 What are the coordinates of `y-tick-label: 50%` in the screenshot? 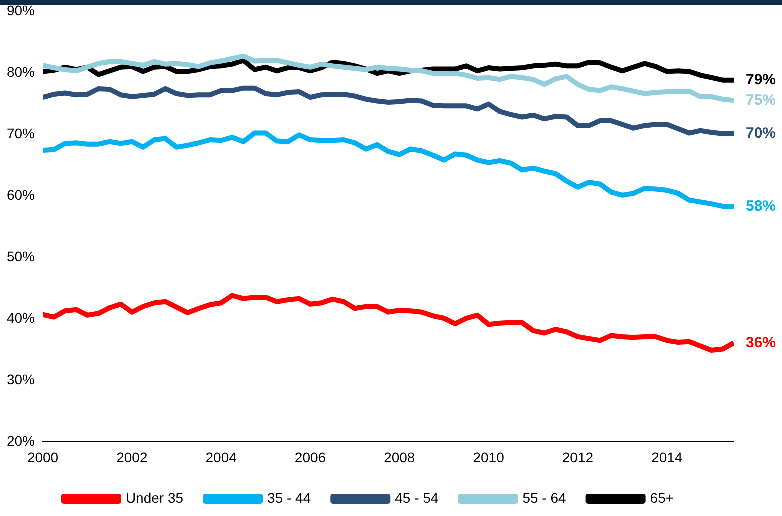 It's located at (21, 256).